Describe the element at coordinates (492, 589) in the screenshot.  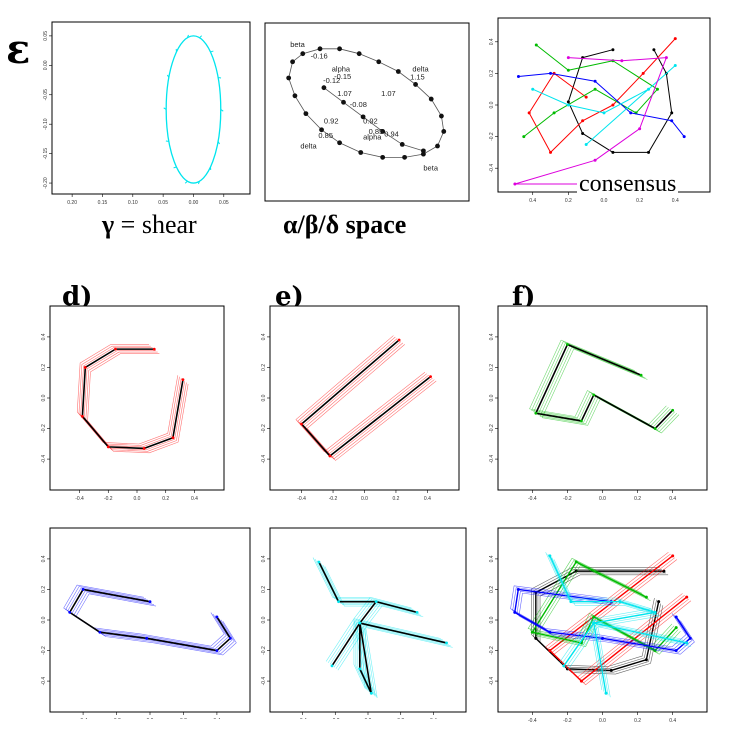
I see `y-tick-label: 0.2` at that location.